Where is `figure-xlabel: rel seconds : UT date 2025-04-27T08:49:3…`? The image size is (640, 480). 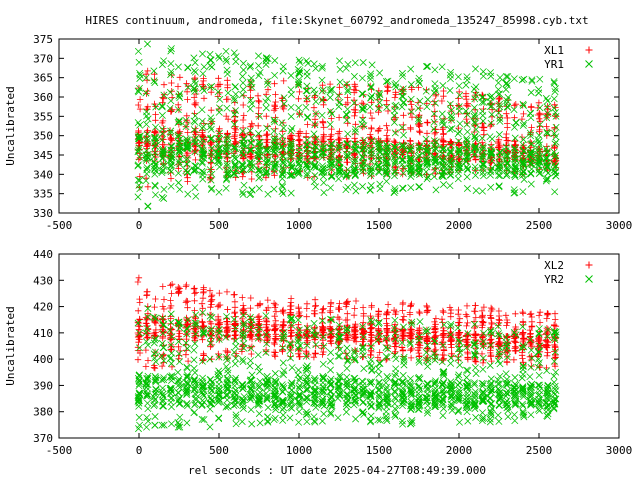 figure-xlabel: rel seconds : UT date 2025-04-27T08:49:3… is located at coordinates (337, 470).